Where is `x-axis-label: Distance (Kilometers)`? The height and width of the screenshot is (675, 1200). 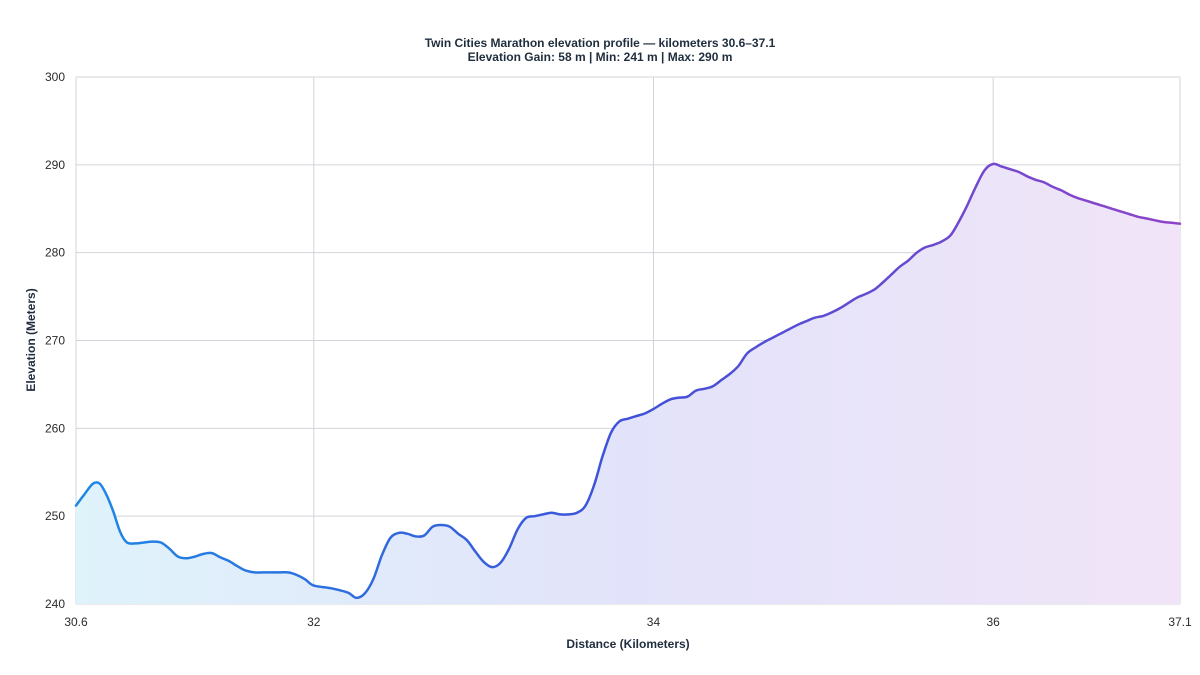 x-axis-label: Distance (Kilometers) is located at coordinates (627, 644).